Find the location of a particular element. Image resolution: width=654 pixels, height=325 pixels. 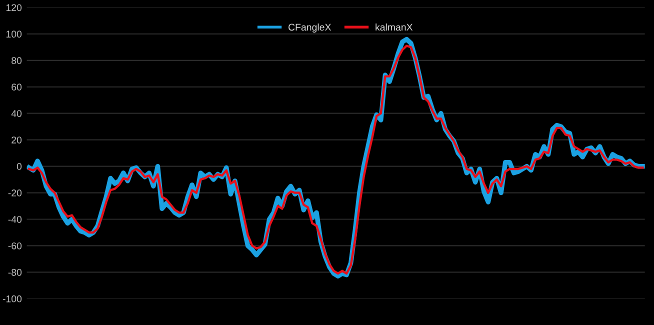

y-tick-label: -60 is located at coordinates (15, 246).